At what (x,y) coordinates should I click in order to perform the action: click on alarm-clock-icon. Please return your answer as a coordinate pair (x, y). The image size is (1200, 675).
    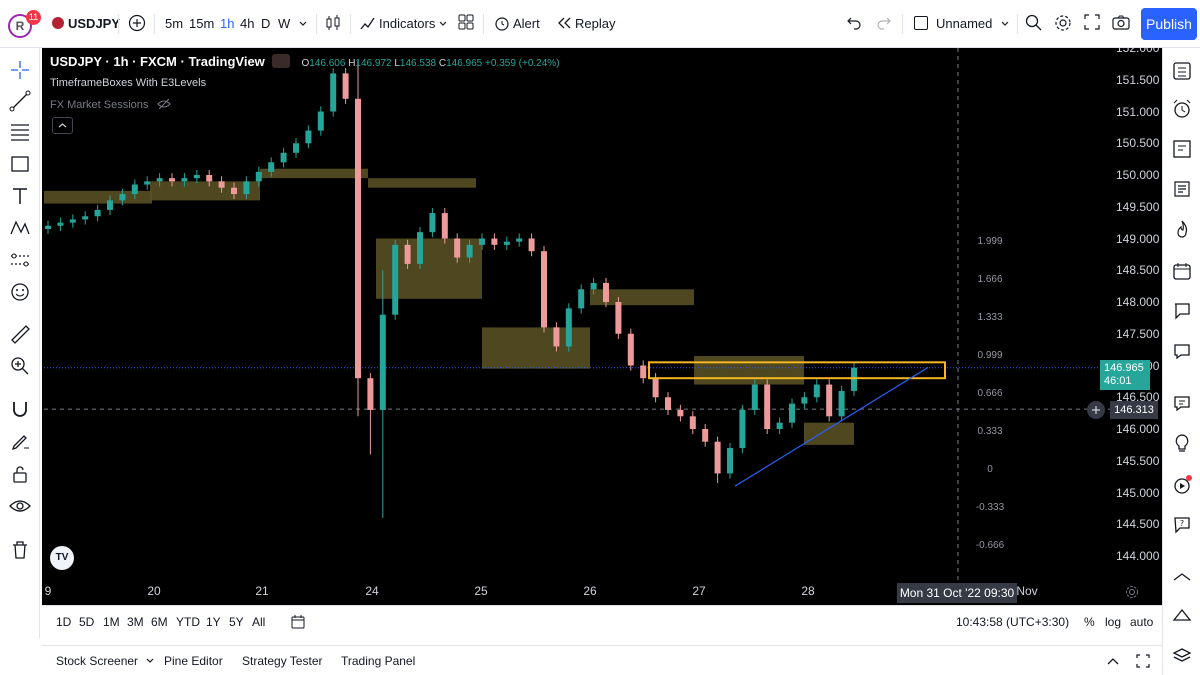
    Looking at the image, I should click on (1182, 109).